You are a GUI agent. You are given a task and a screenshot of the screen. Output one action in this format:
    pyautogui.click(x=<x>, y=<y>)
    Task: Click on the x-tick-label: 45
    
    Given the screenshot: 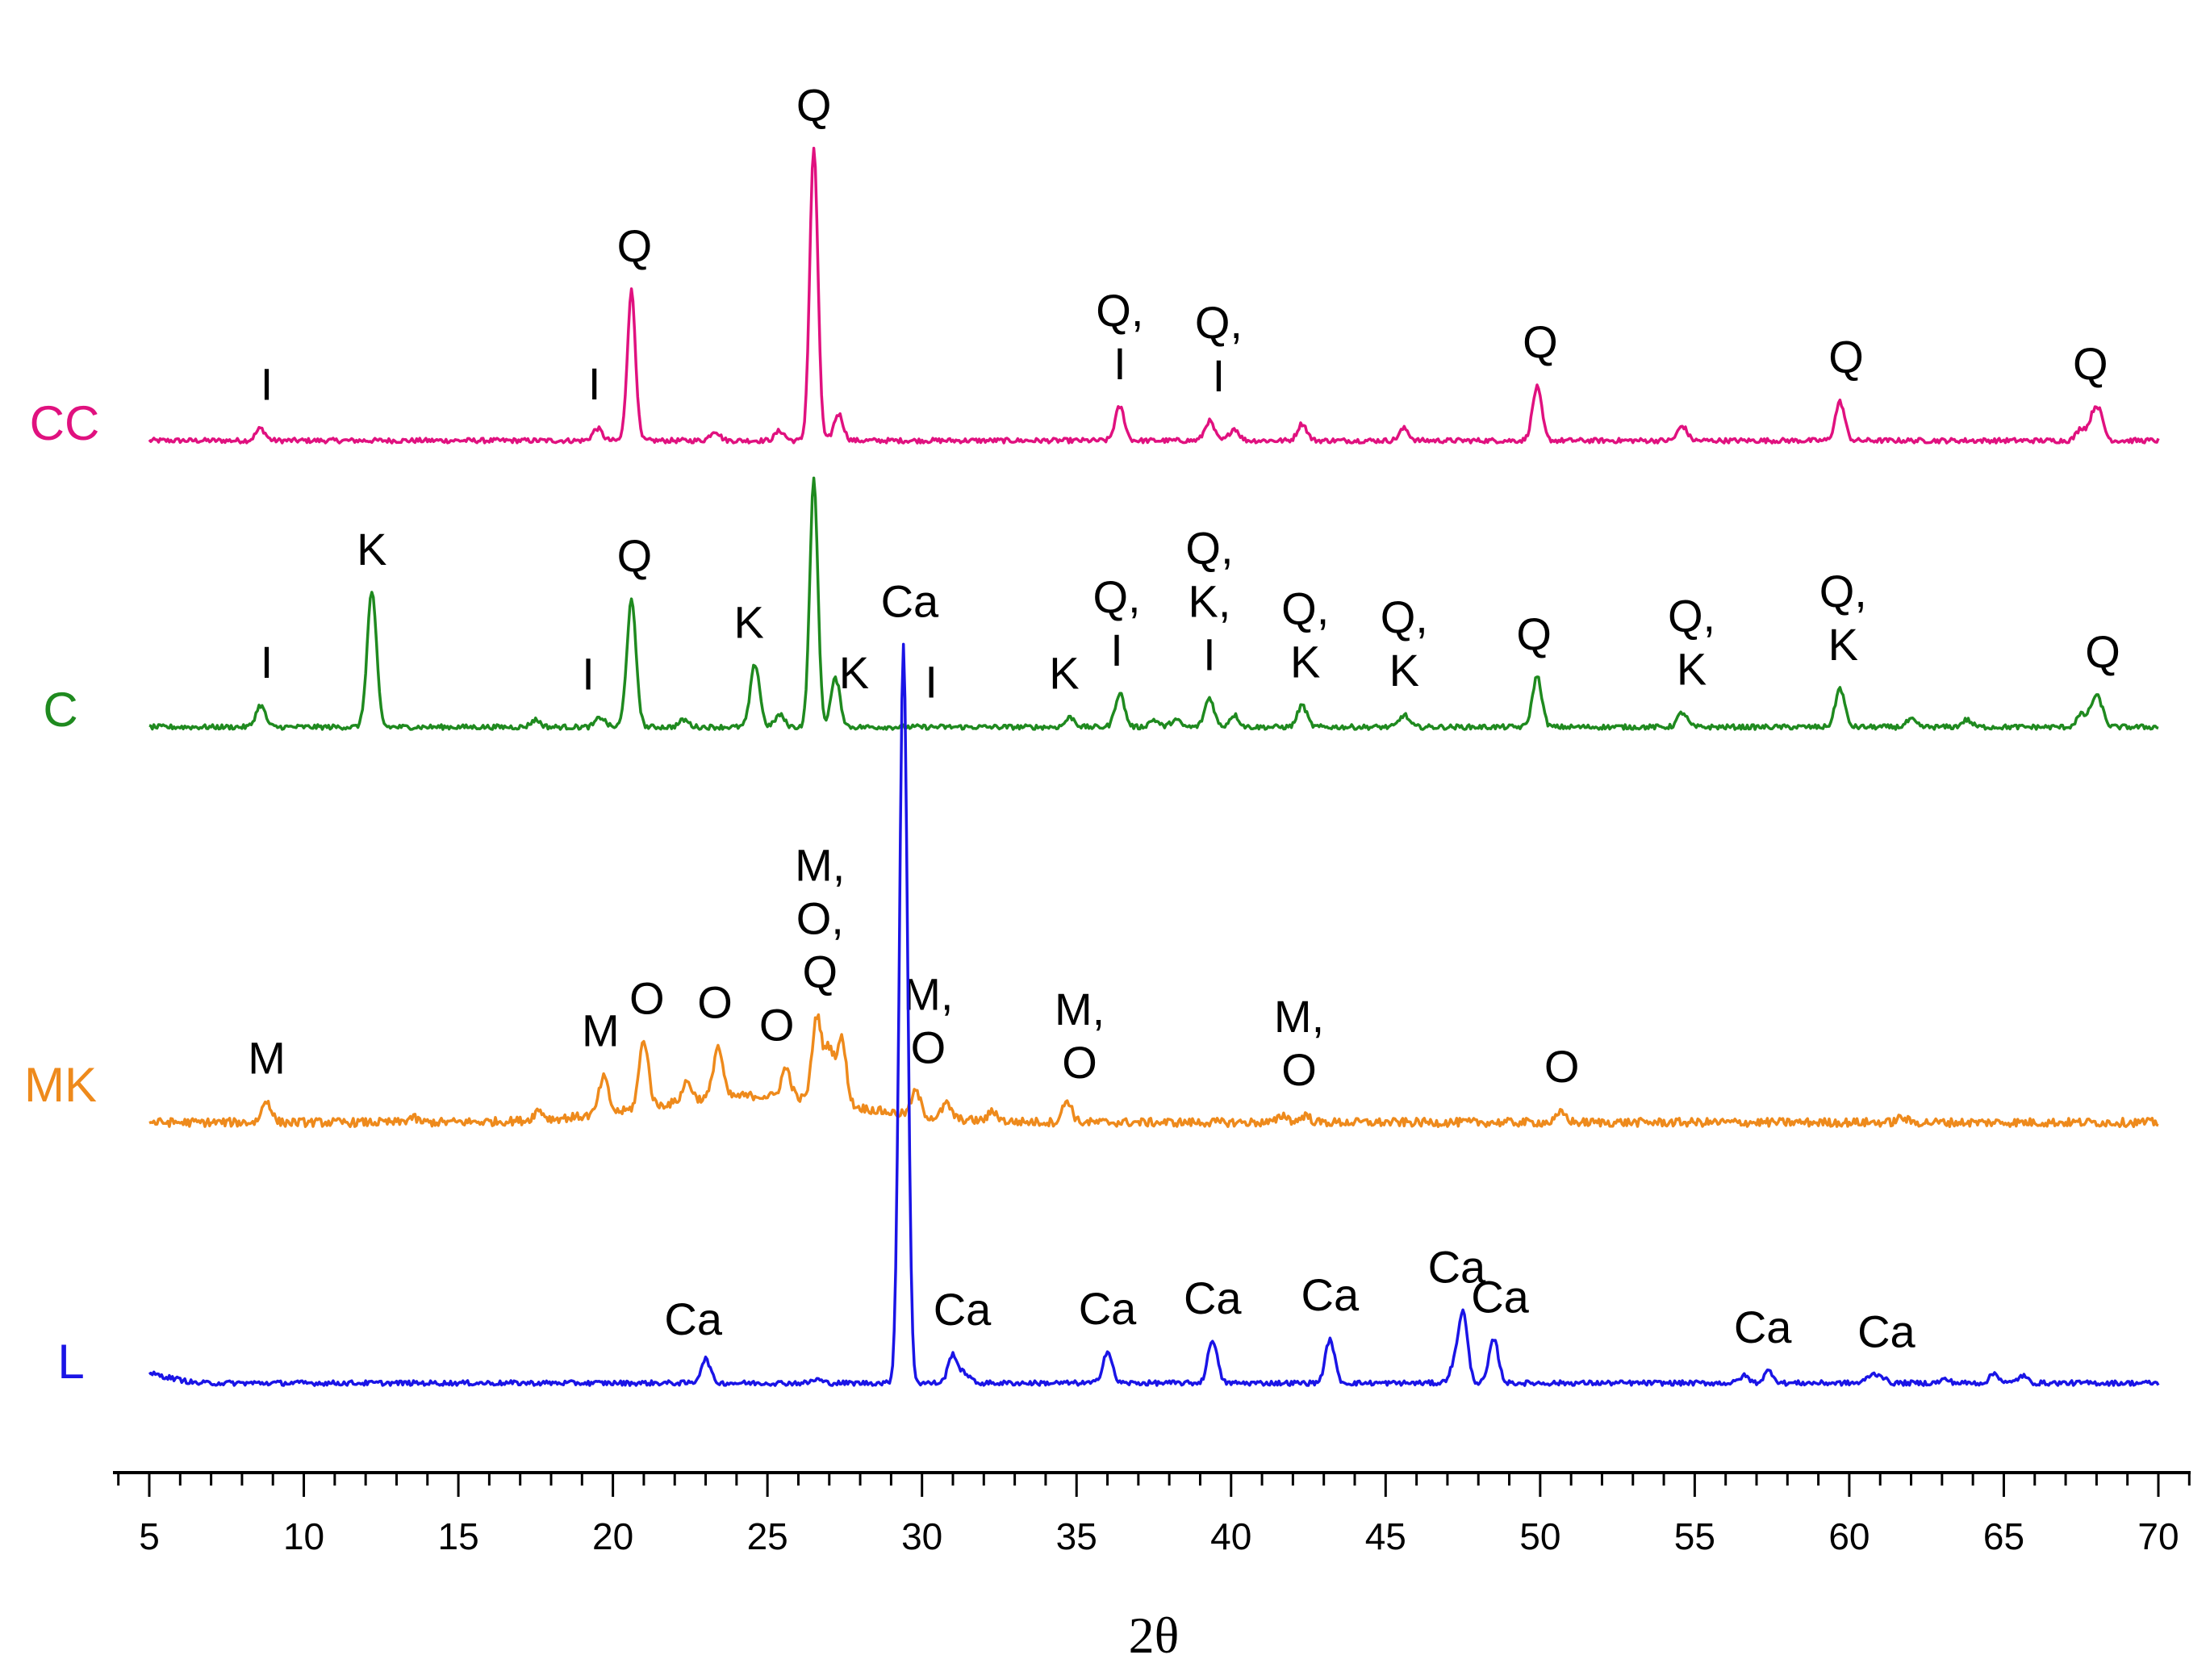 What is the action you would take?
    pyautogui.click(x=1385, y=1536)
    